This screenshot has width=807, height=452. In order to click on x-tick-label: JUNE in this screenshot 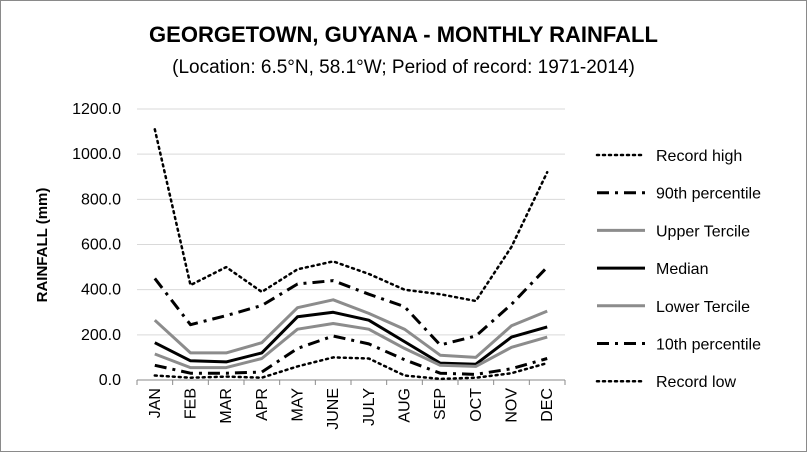, I will do `click(333, 409)`.